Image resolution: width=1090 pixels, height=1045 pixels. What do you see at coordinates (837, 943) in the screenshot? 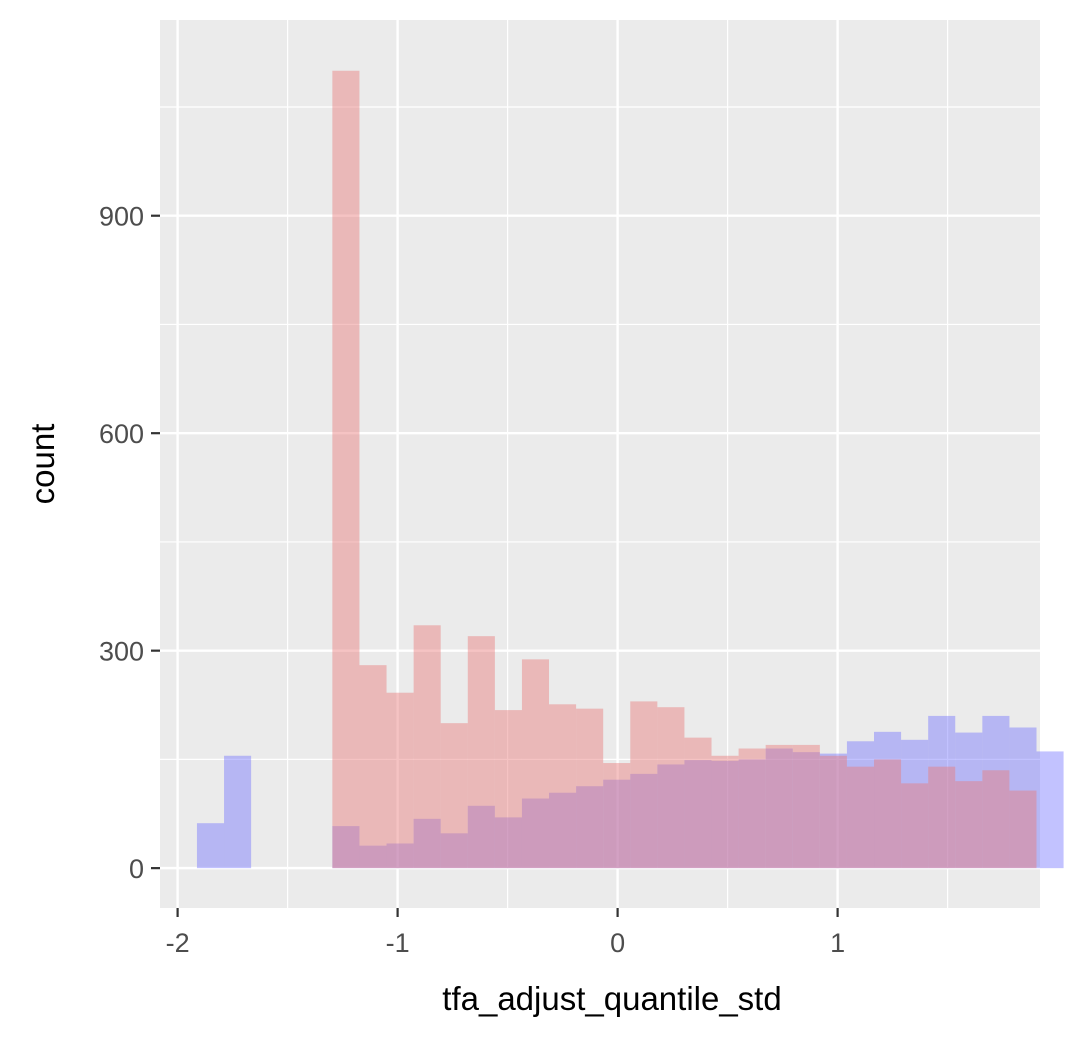
I see `x-tick-label: 1` at bounding box center [837, 943].